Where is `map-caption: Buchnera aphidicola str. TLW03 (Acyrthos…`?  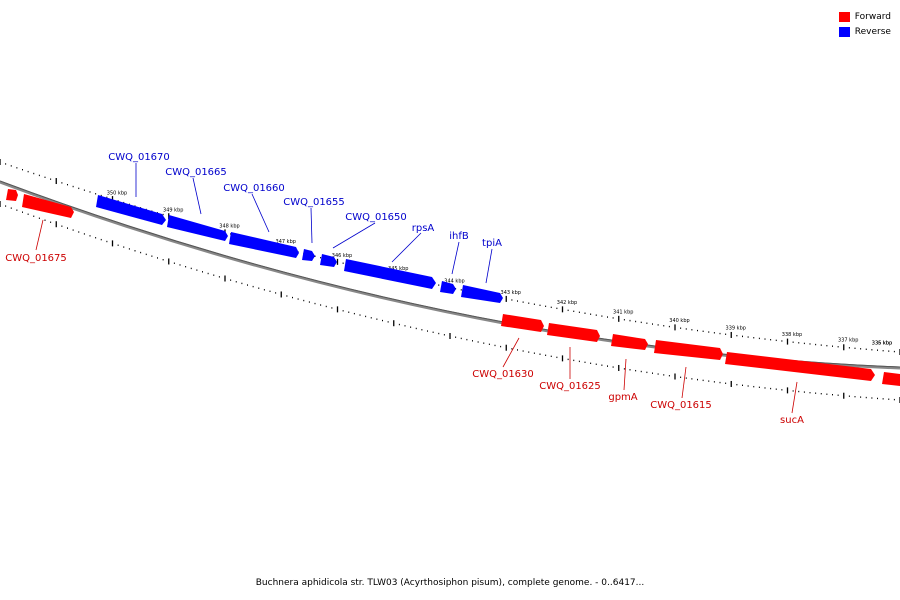 map-caption: Buchnera aphidicola str. TLW03 (Acyrthos… is located at coordinates (450, 583).